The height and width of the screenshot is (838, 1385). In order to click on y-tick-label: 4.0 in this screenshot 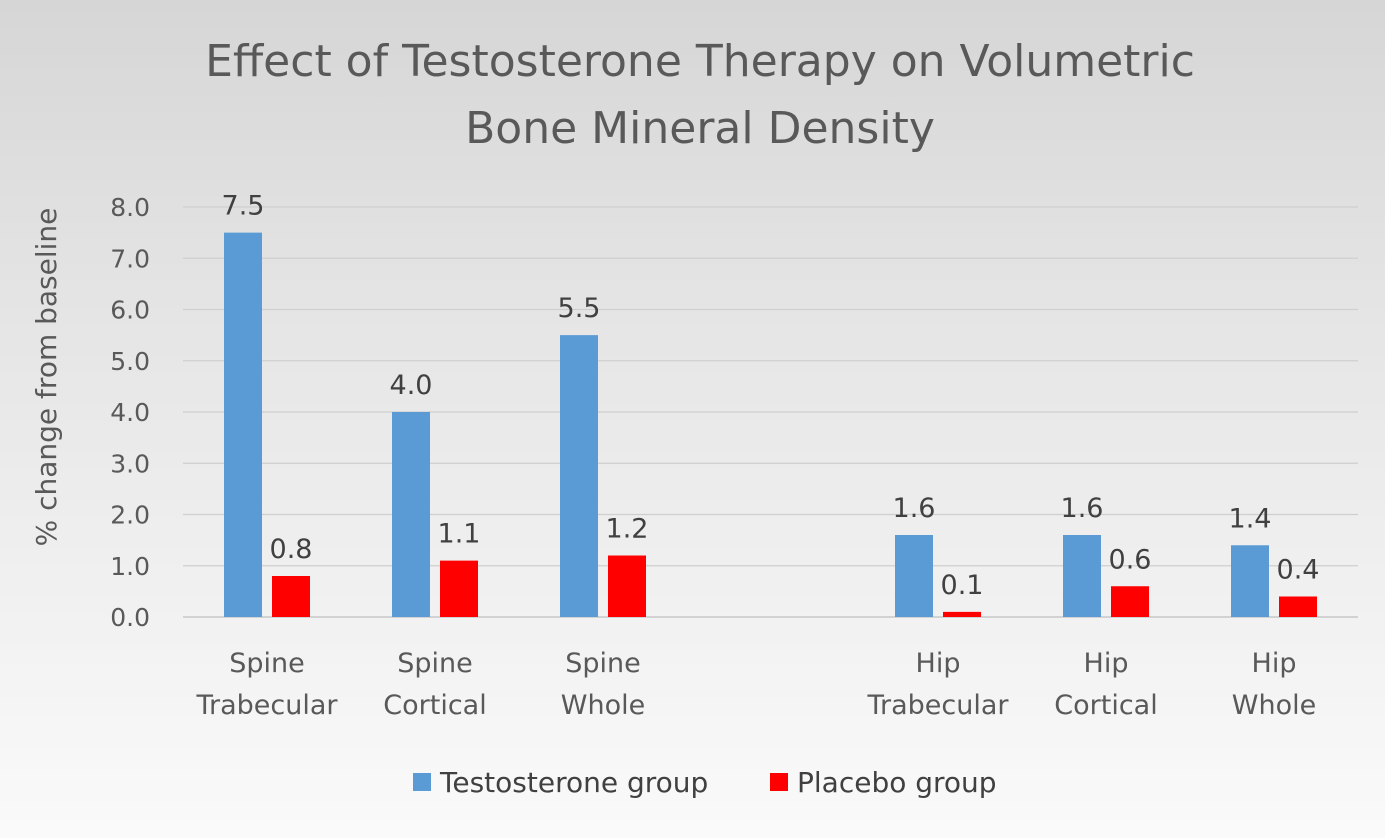, I will do `click(130, 412)`.